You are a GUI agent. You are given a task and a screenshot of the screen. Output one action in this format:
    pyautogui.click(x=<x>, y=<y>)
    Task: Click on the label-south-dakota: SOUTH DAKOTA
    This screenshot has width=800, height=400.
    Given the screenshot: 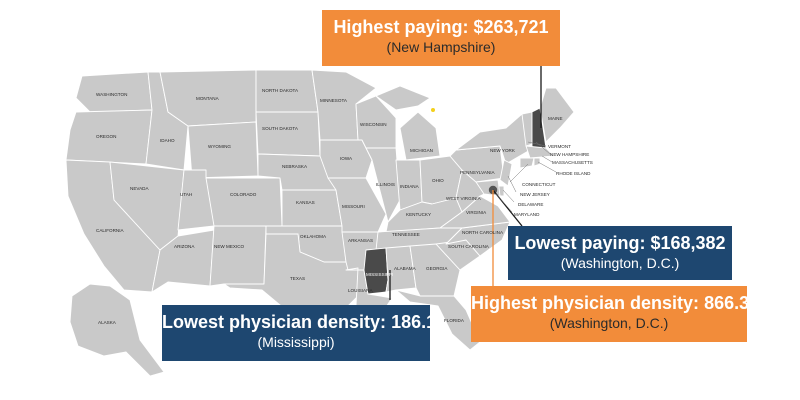 What is the action you would take?
    pyautogui.click(x=280, y=128)
    